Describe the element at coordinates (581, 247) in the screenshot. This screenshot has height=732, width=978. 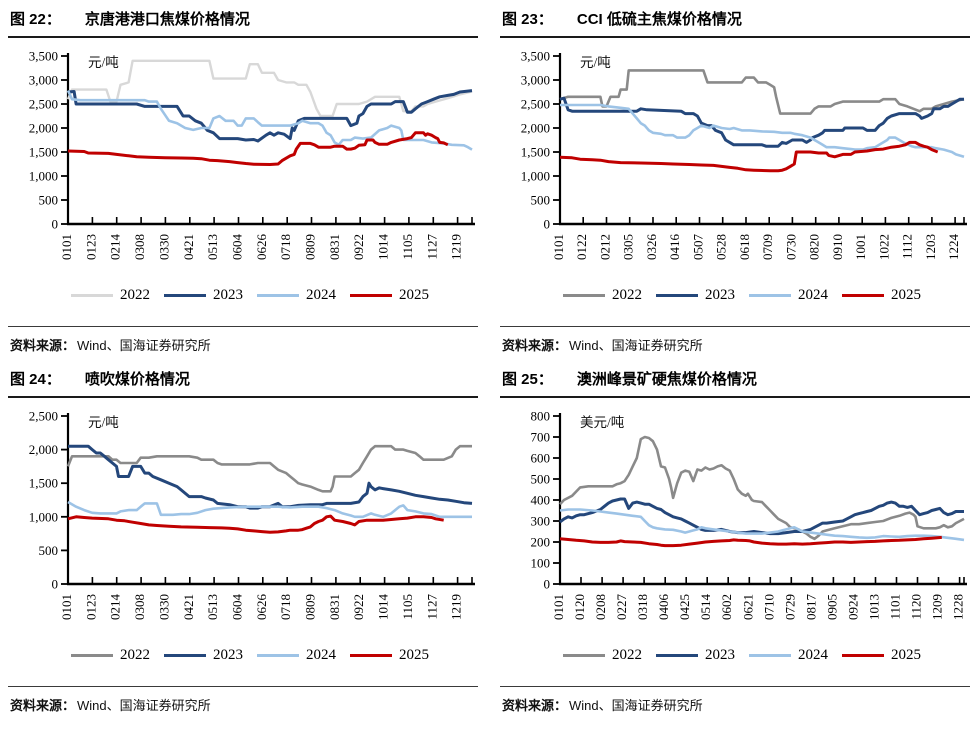
I see `svg-text: 0122` at that location.